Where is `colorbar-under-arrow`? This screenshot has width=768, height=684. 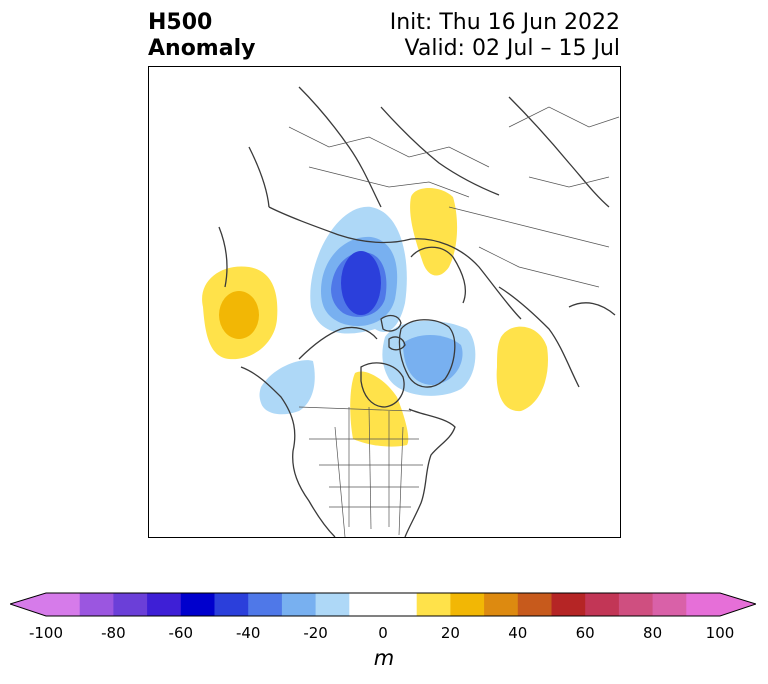 colorbar-under-arrow is located at coordinates (28, 604).